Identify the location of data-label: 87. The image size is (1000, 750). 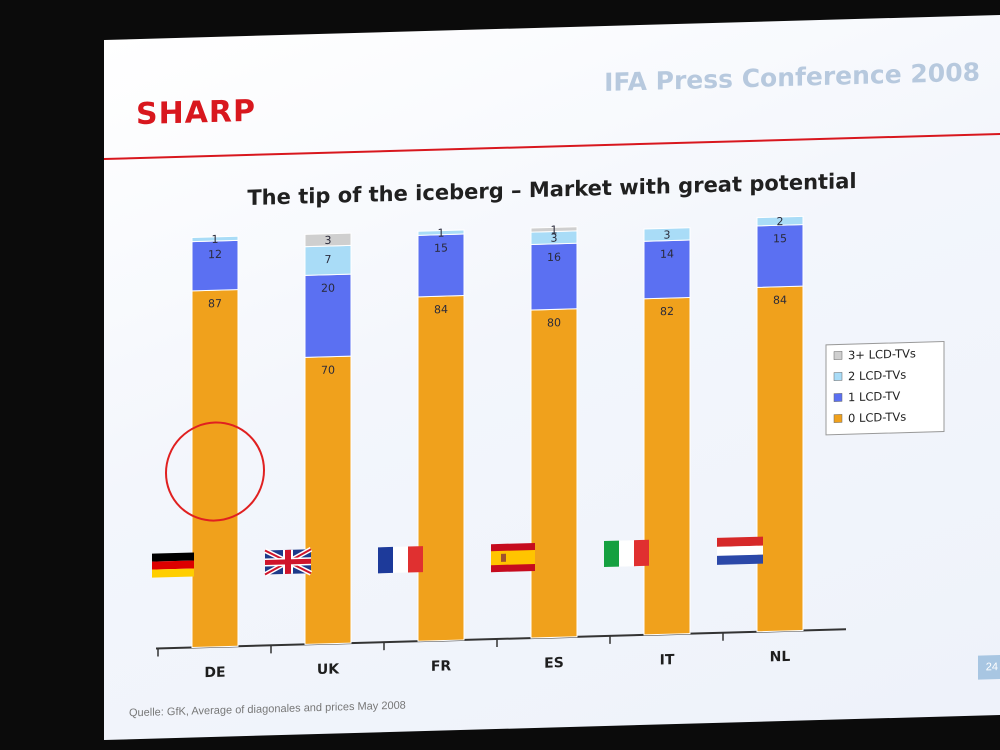
(215, 303).